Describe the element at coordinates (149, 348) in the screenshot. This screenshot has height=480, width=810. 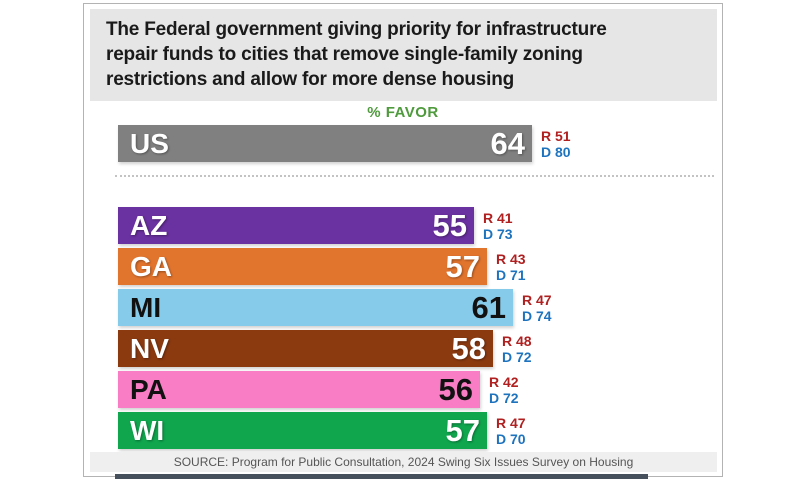
I see `state-label-nv: NV` at that location.